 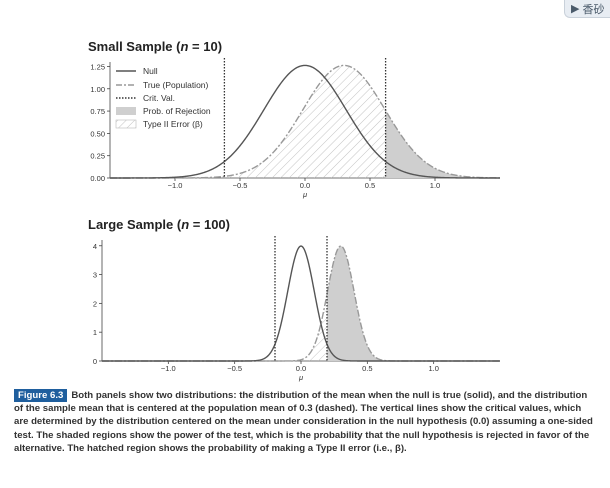 I want to click on small-y-tick-label: 1.00, so click(x=97, y=89).